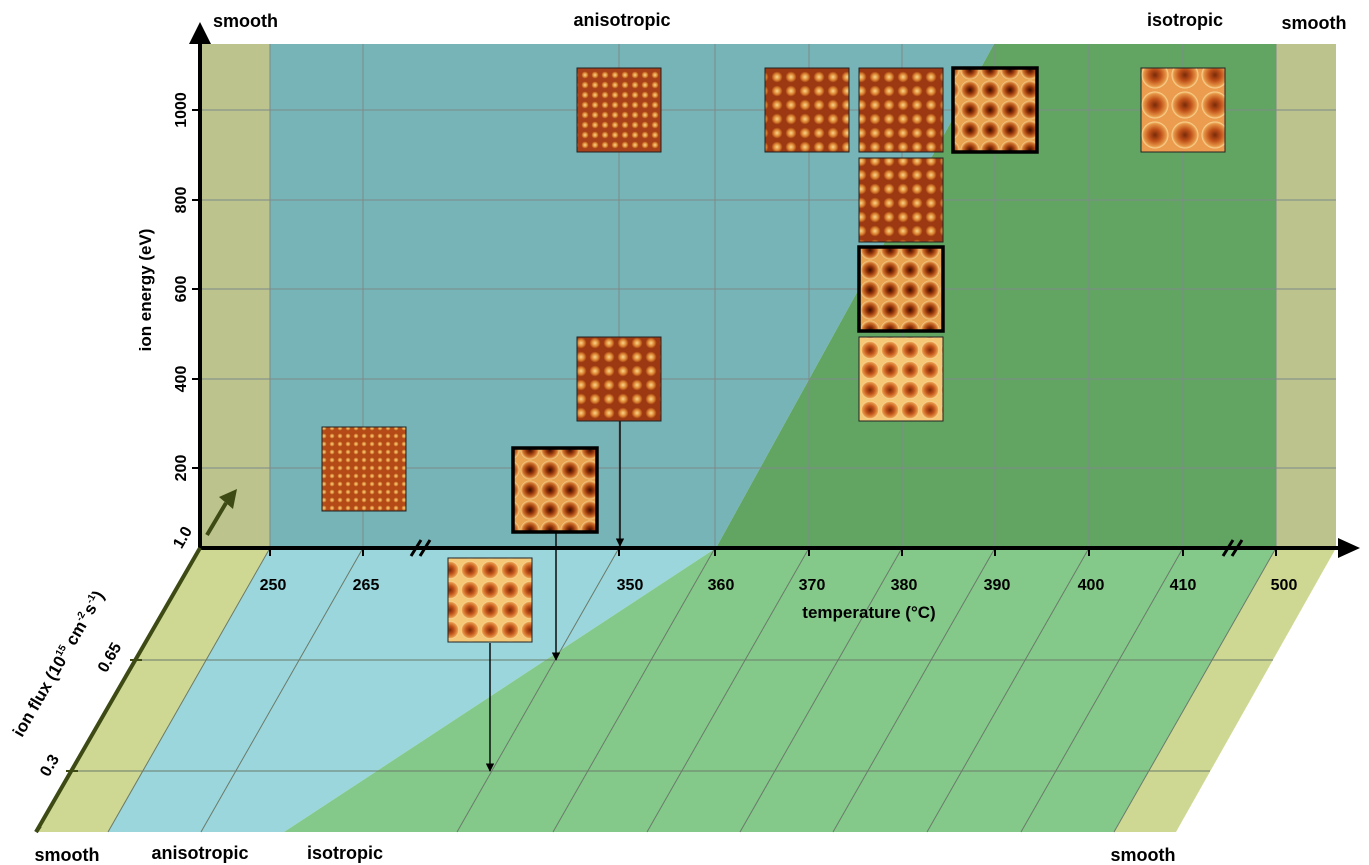 The width and height of the screenshot is (1369, 865). What do you see at coordinates (181, 468) in the screenshot?
I see `y-tick-label: 200` at bounding box center [181, 468].